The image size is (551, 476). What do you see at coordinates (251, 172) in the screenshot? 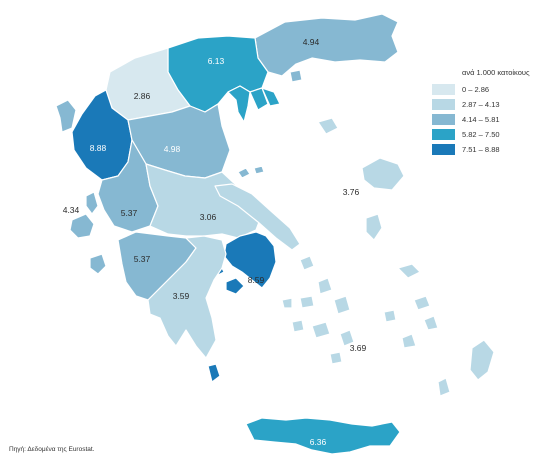
I see `region-sporades` at bounding box center [251, 172].